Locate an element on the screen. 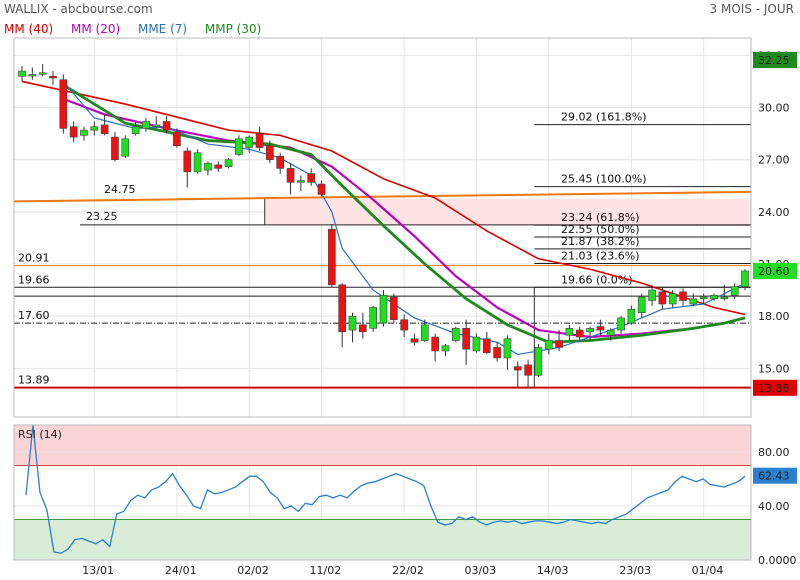  price-tick-label: 18.00 is located at coordinates (774, 316).